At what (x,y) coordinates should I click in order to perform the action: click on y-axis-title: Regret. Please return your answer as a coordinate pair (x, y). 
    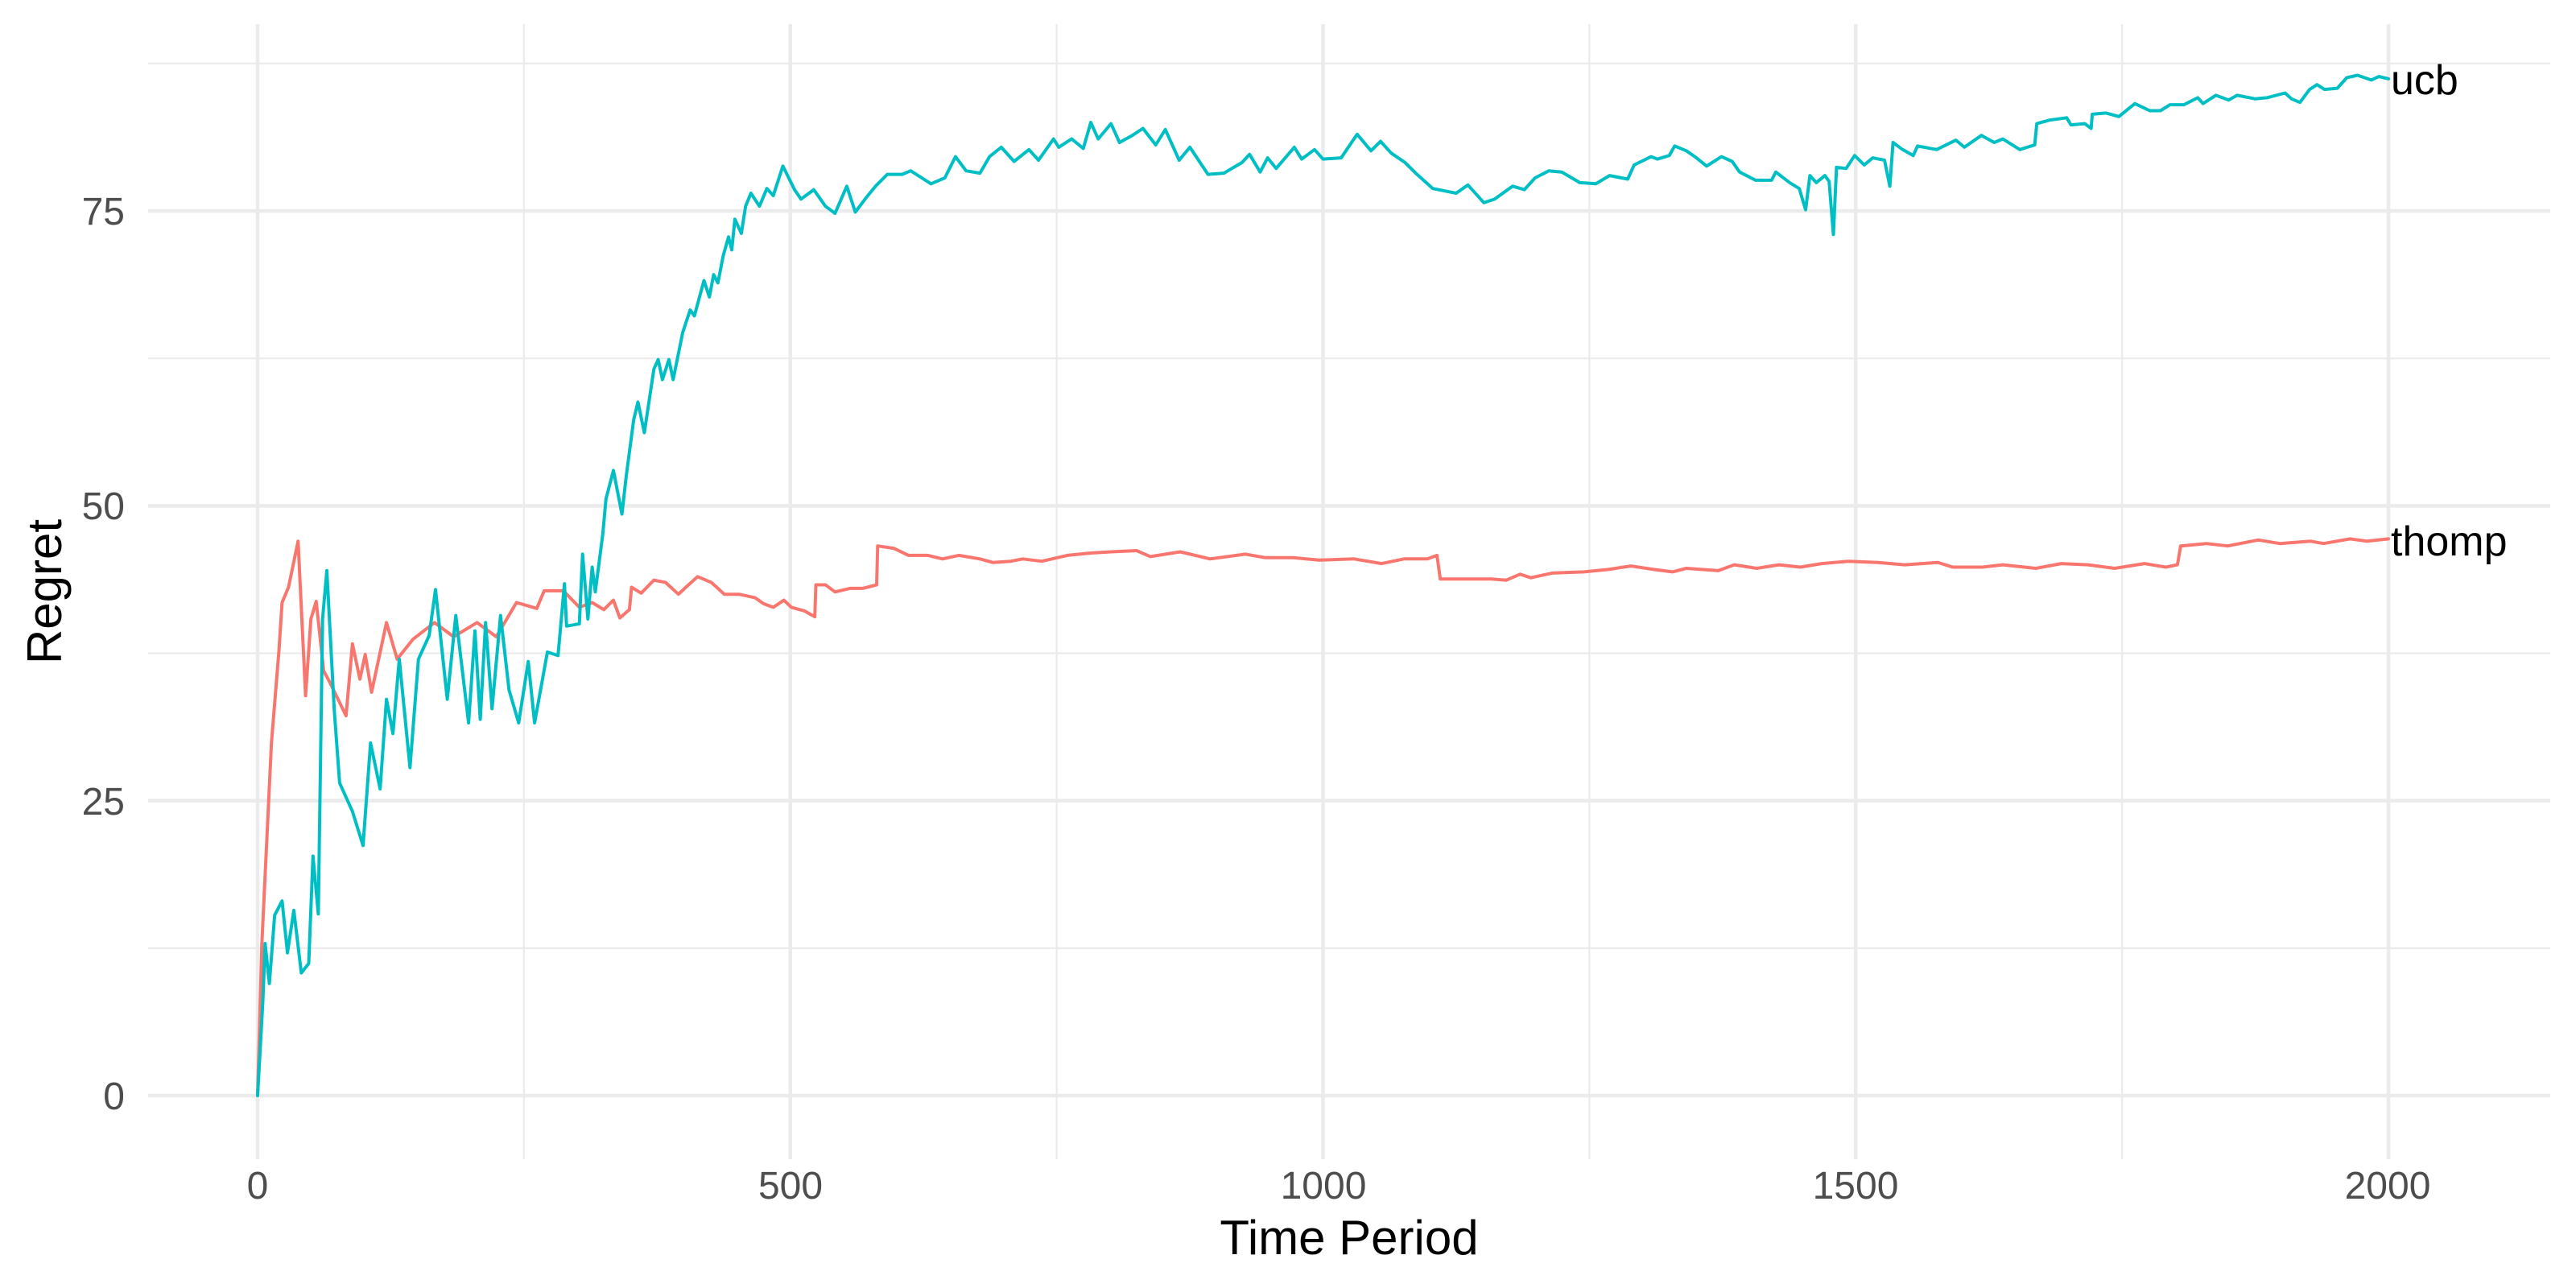
    Looking at the image, I should click on (45, 591).